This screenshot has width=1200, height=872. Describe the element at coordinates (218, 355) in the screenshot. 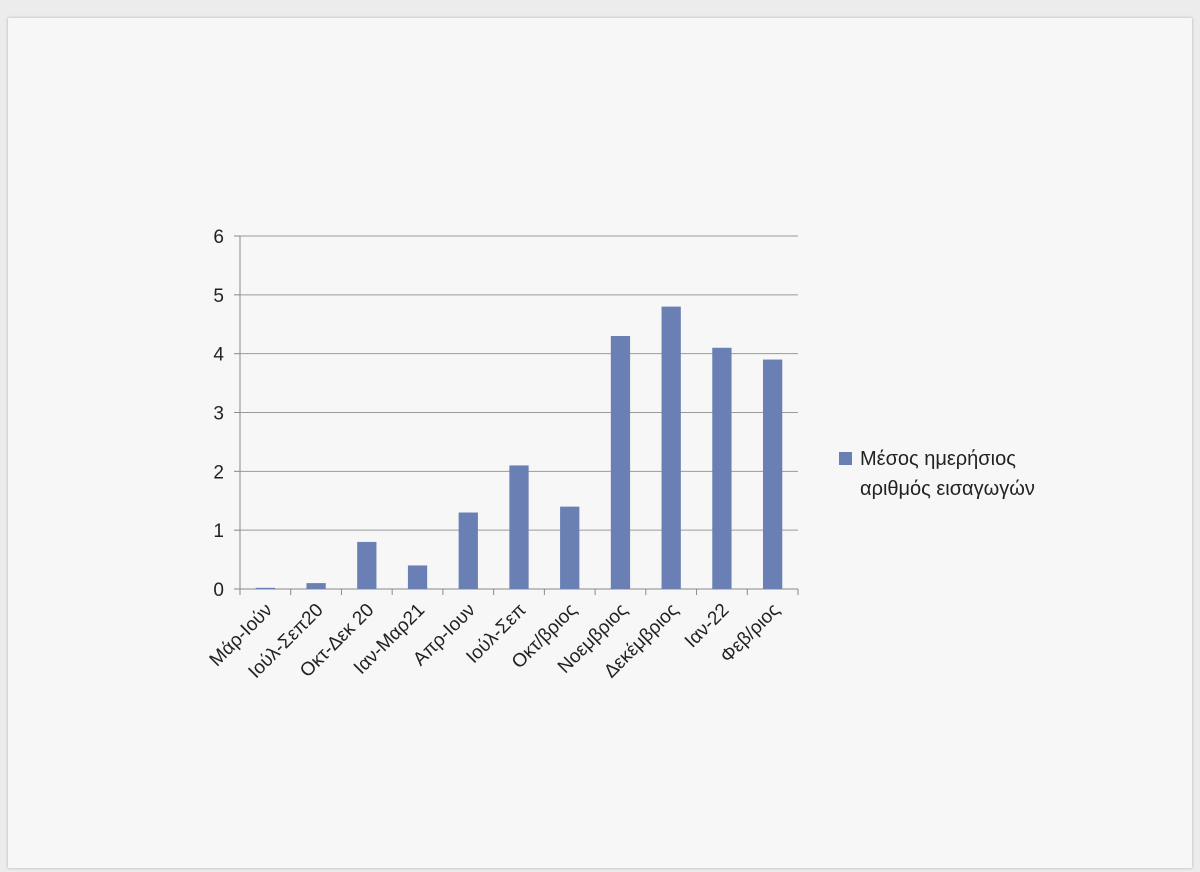

I see `y-tick-label: 4` at that location.